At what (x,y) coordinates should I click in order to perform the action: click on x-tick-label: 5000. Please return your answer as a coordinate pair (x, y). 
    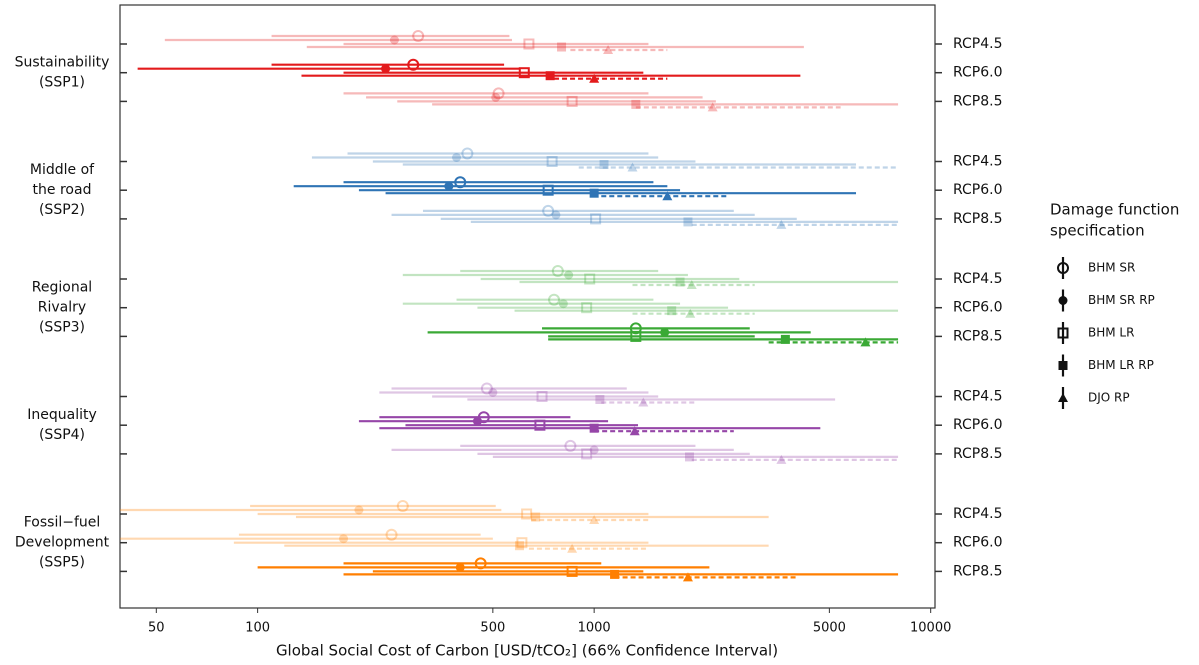
    Looking at the image, I should click on (829, 628).